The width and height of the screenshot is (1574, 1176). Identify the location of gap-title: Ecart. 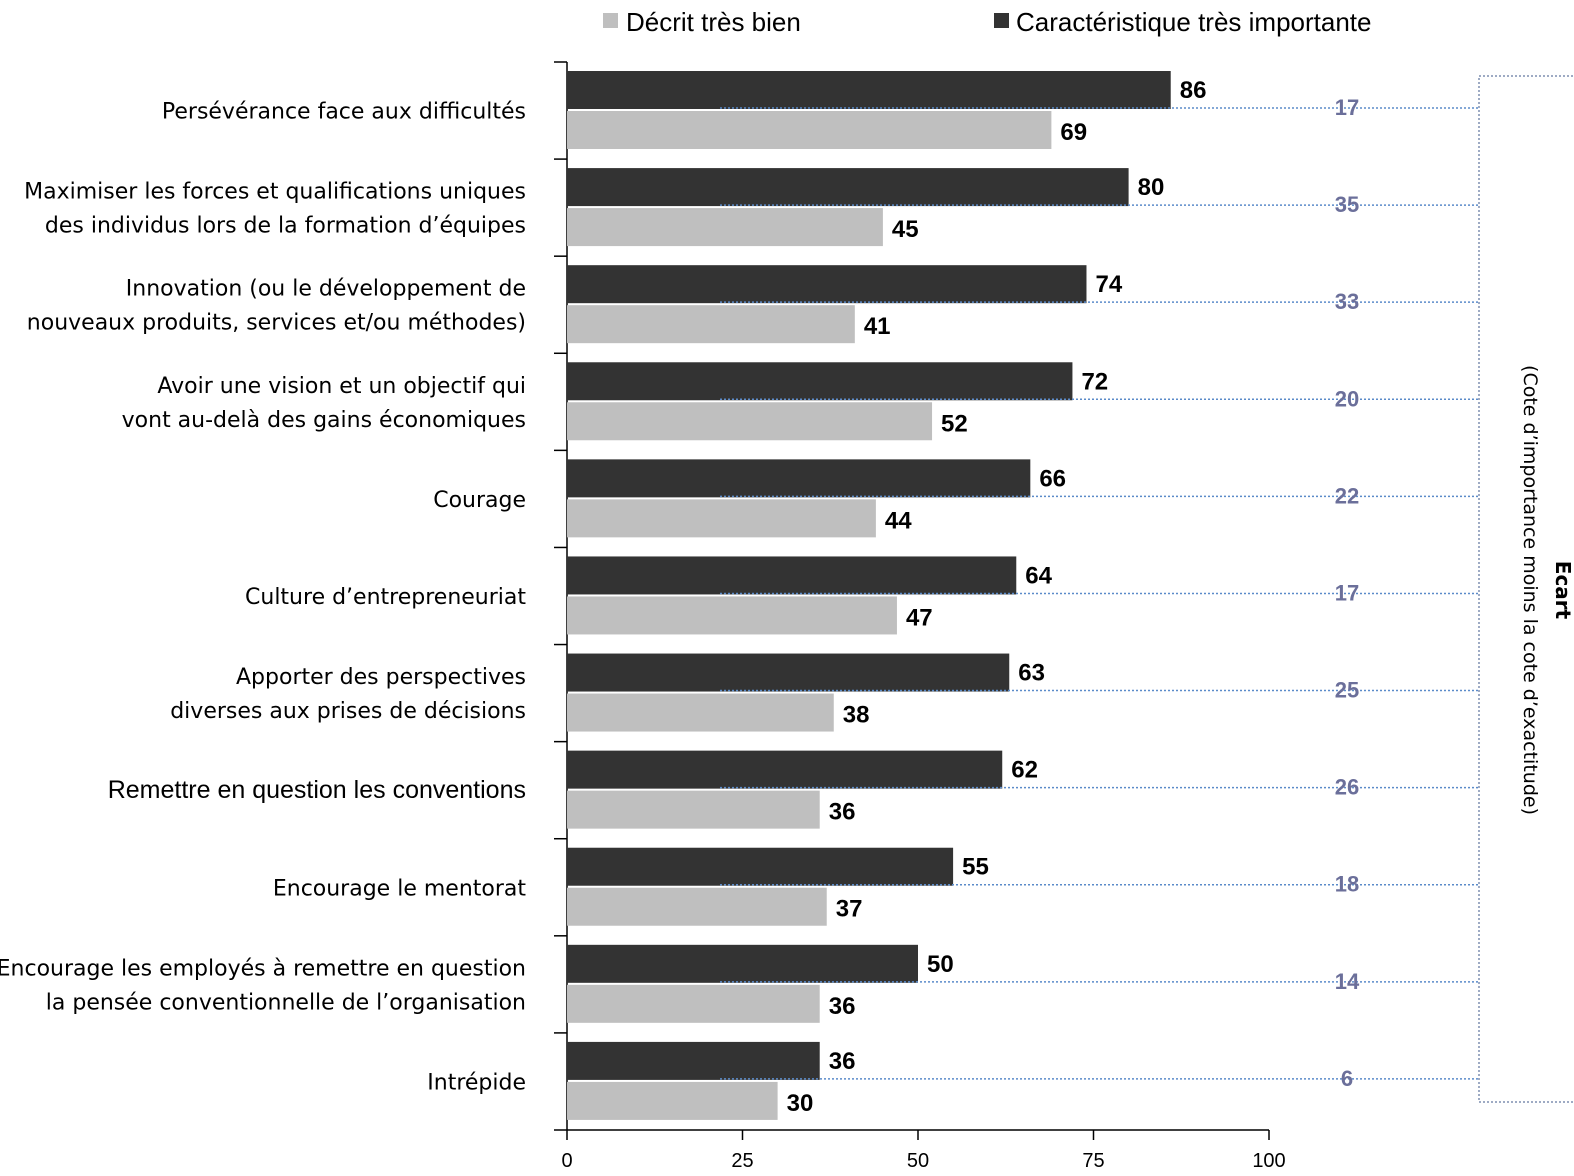
(1562, 590).